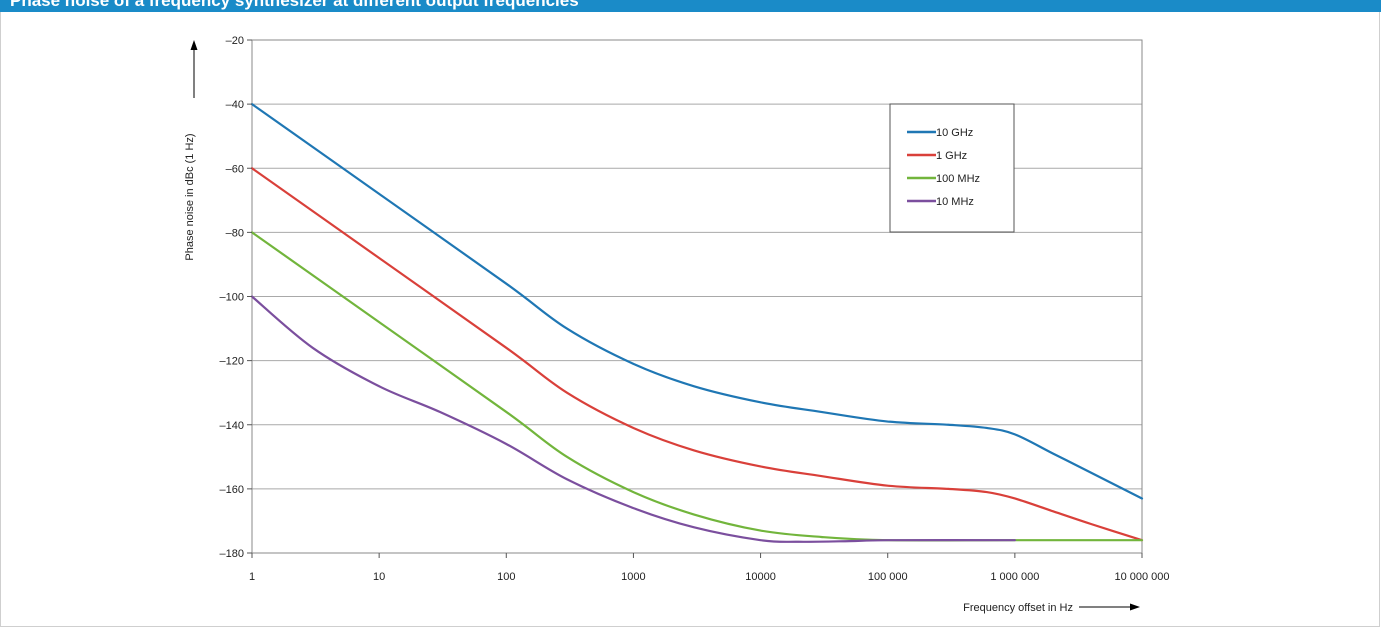 The image size is (1381, 629). What do you see at coordinates (955, 202) in the screenshot?
I see `legend-label-10-mhz: 10 MHz` at bounding box center [955, 202].